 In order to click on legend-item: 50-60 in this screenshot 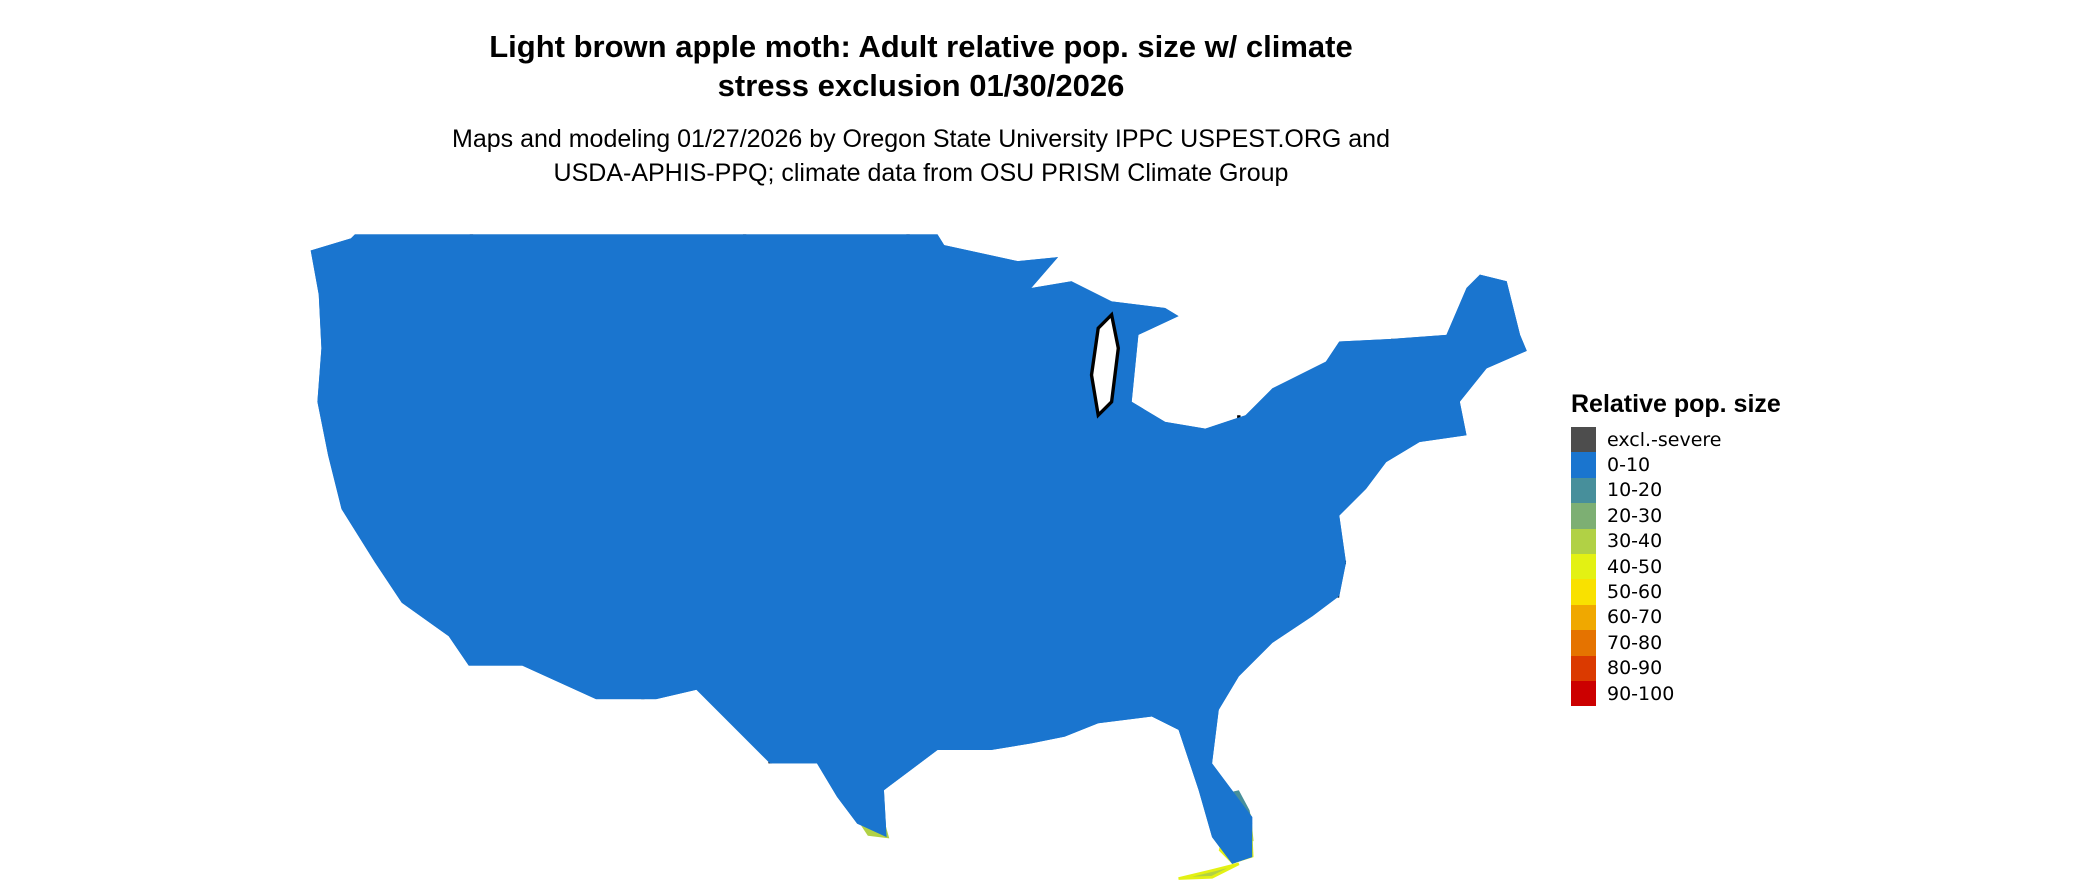, I will do `click(1676, 592)`.